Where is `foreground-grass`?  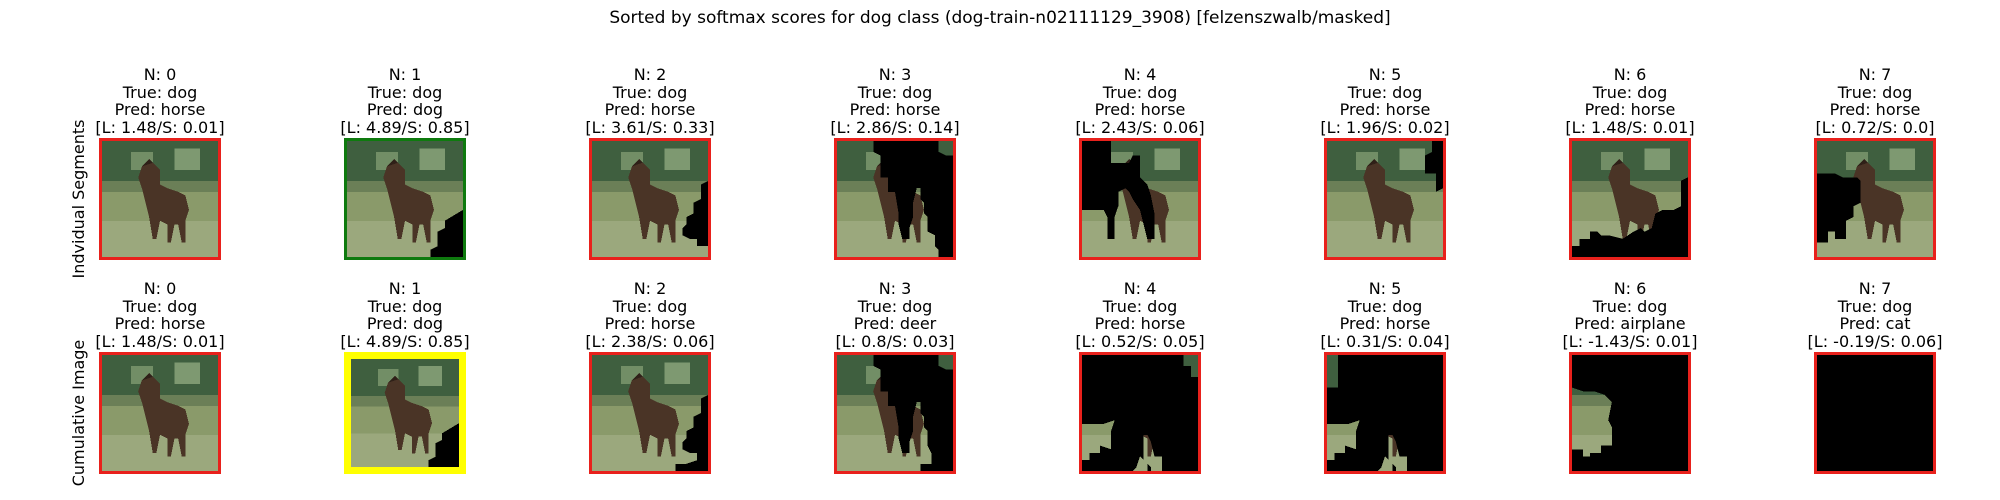 foreground-grass is located at coordinates (1385, 238).